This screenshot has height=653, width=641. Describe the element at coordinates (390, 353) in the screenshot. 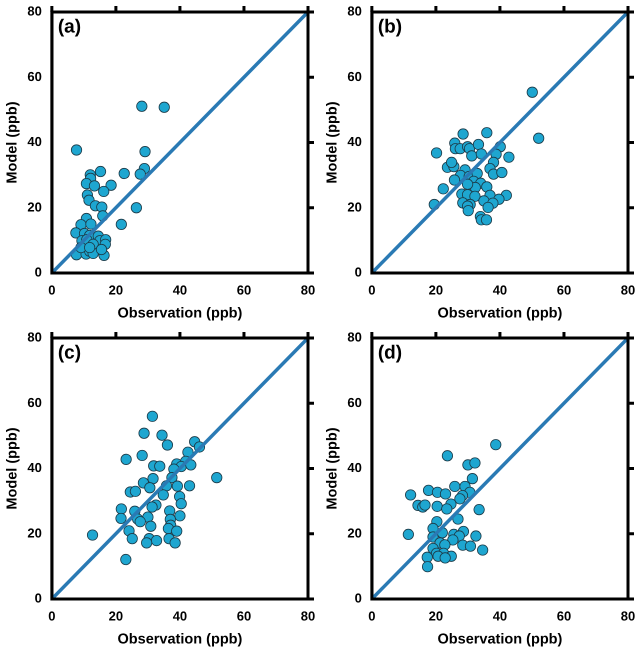

I see `annotation: (d)` at that location.